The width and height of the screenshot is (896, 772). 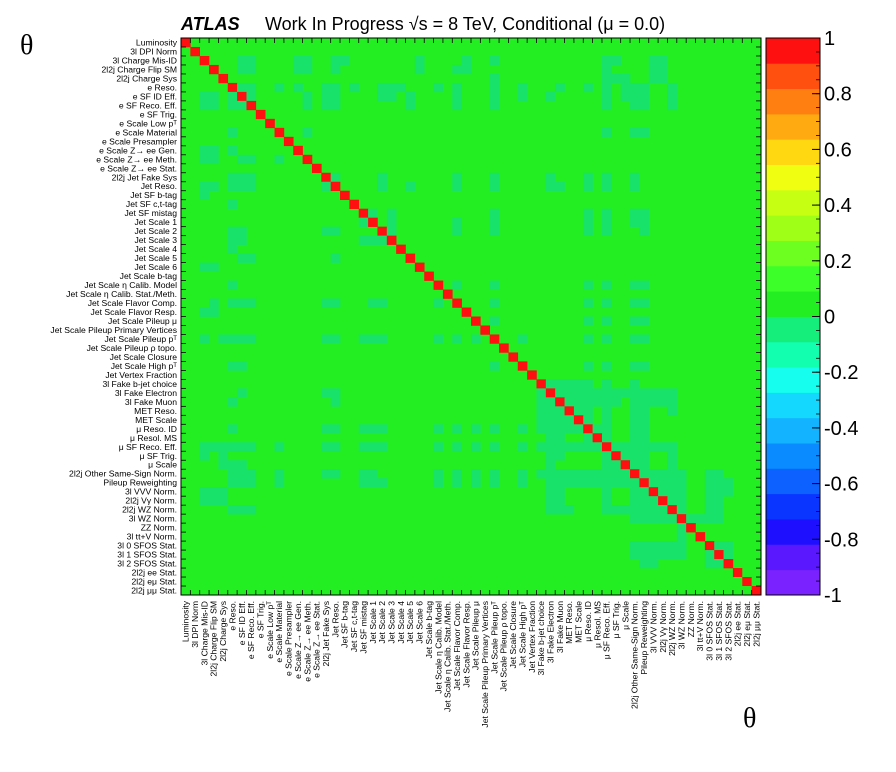 What do you see at coordinates (145, 61) in the screenshot?
I see `y-tick-label: 3l Charge Mis-ID` at bounding box center [145, 61].